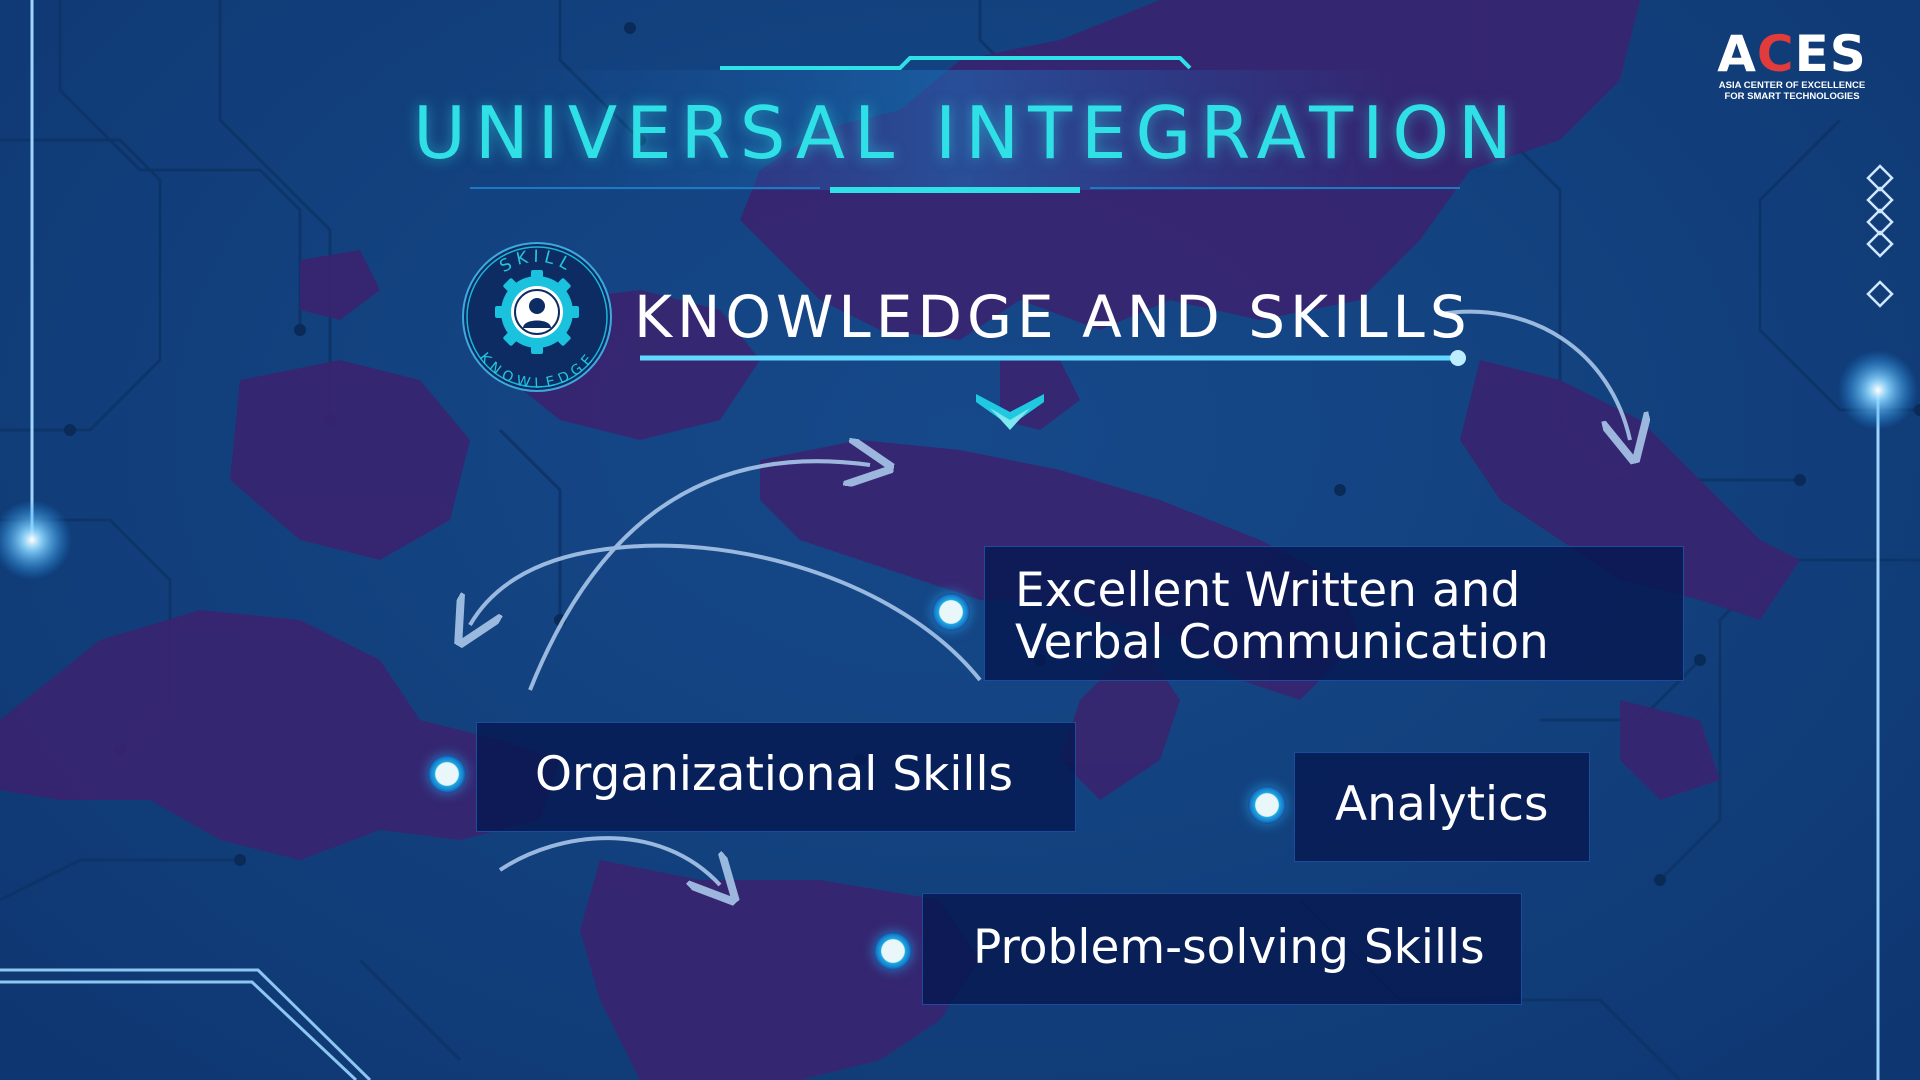 This screenshot has height=1080, width=1920. I want to click on skill-label: Organizational Skills, so click(774, 774).